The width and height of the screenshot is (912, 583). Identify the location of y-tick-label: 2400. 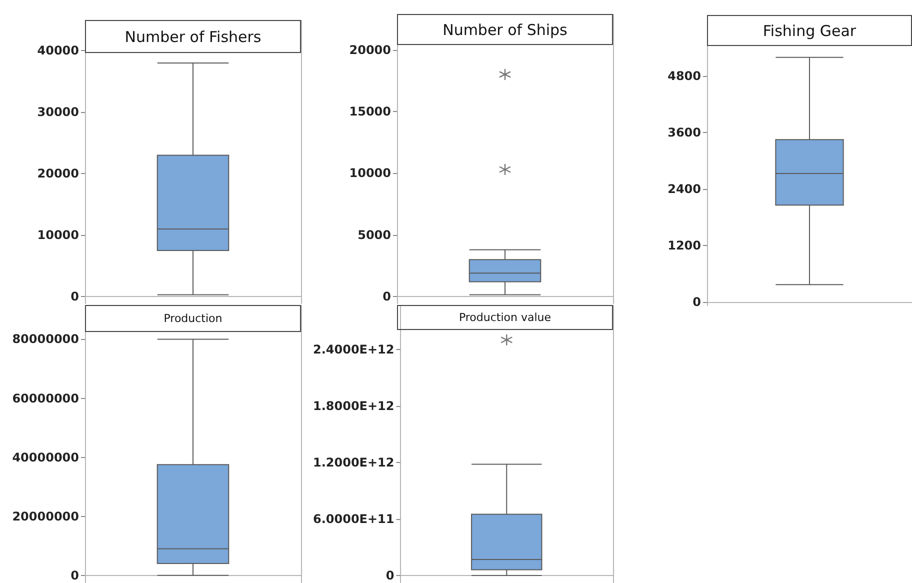
(684, 189).